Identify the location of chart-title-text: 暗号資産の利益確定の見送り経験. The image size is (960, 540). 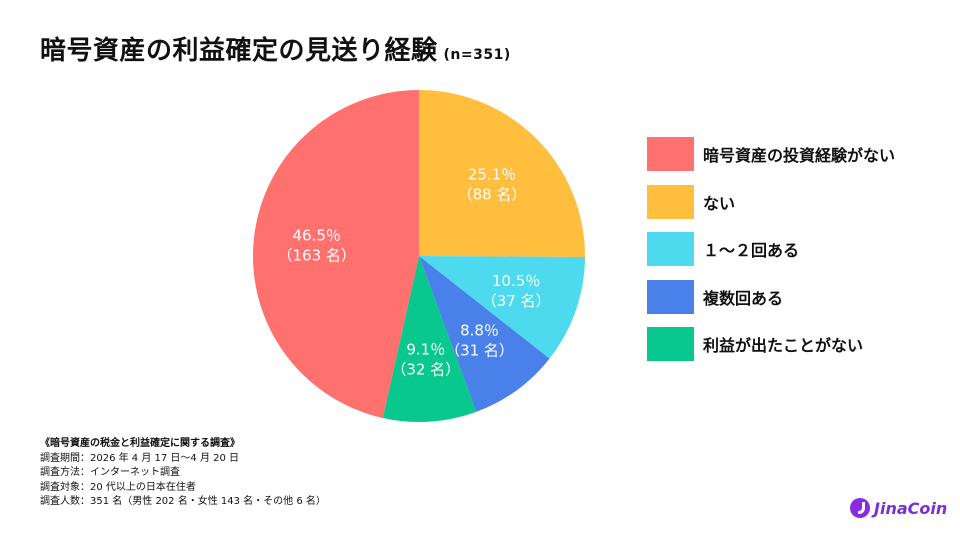
(239, 51).